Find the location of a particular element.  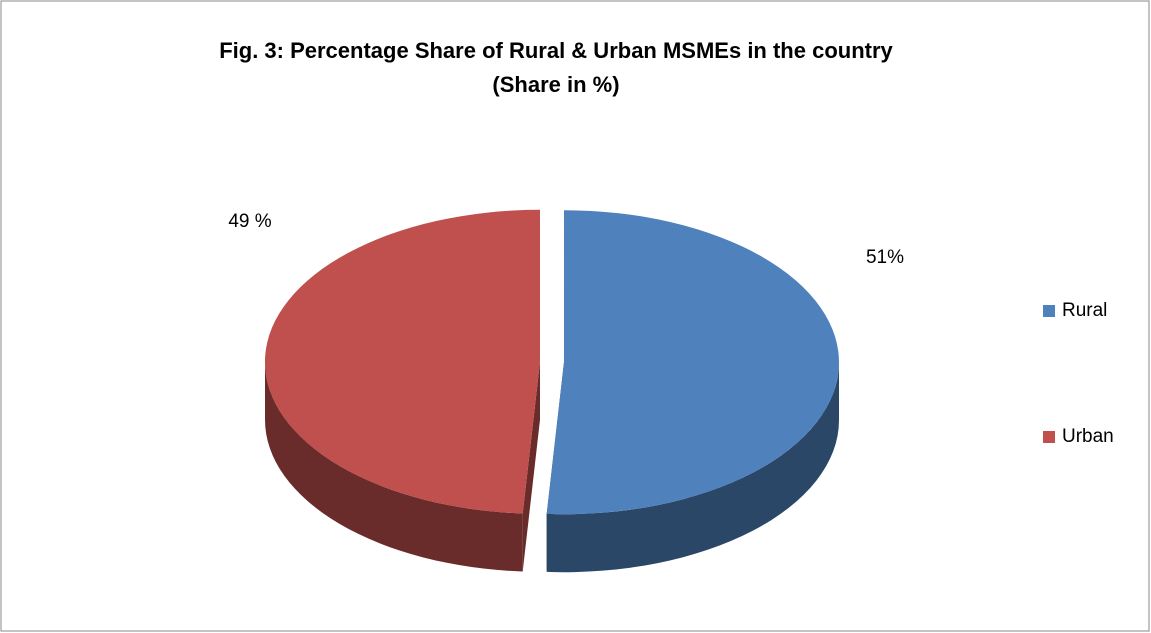

data-label: 49 % is located at coordinates (249, 221).